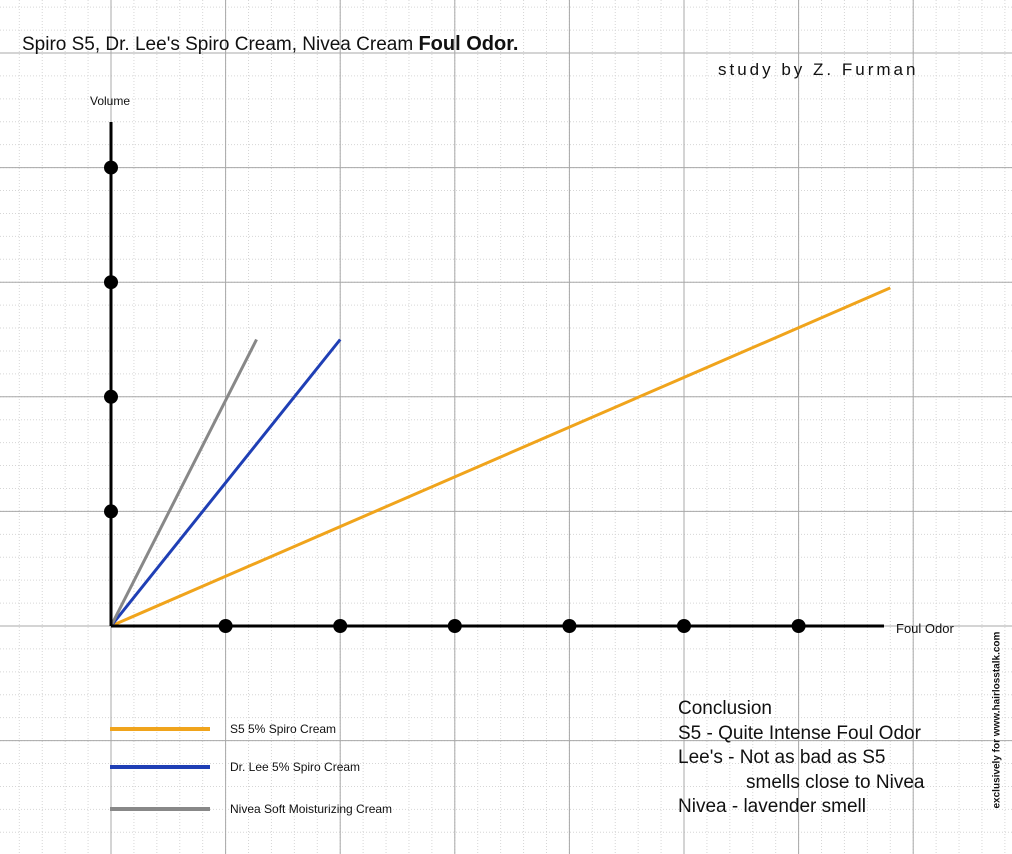 The image size is (1012, 854). I want to click on conclusion-heading: Conclusion, so click(725, 708).